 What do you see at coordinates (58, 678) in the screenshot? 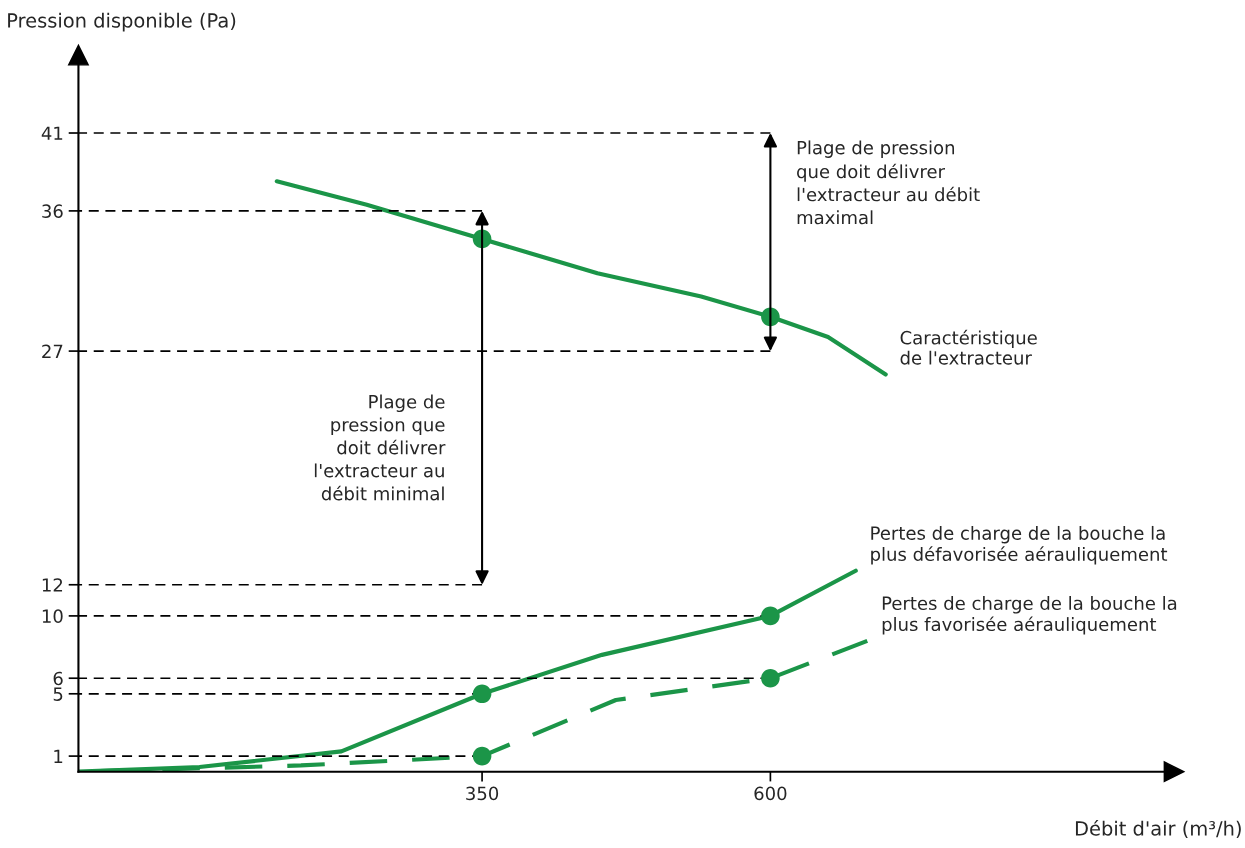
I see `y-tick-label: 6` at bounding box center [58, 678].